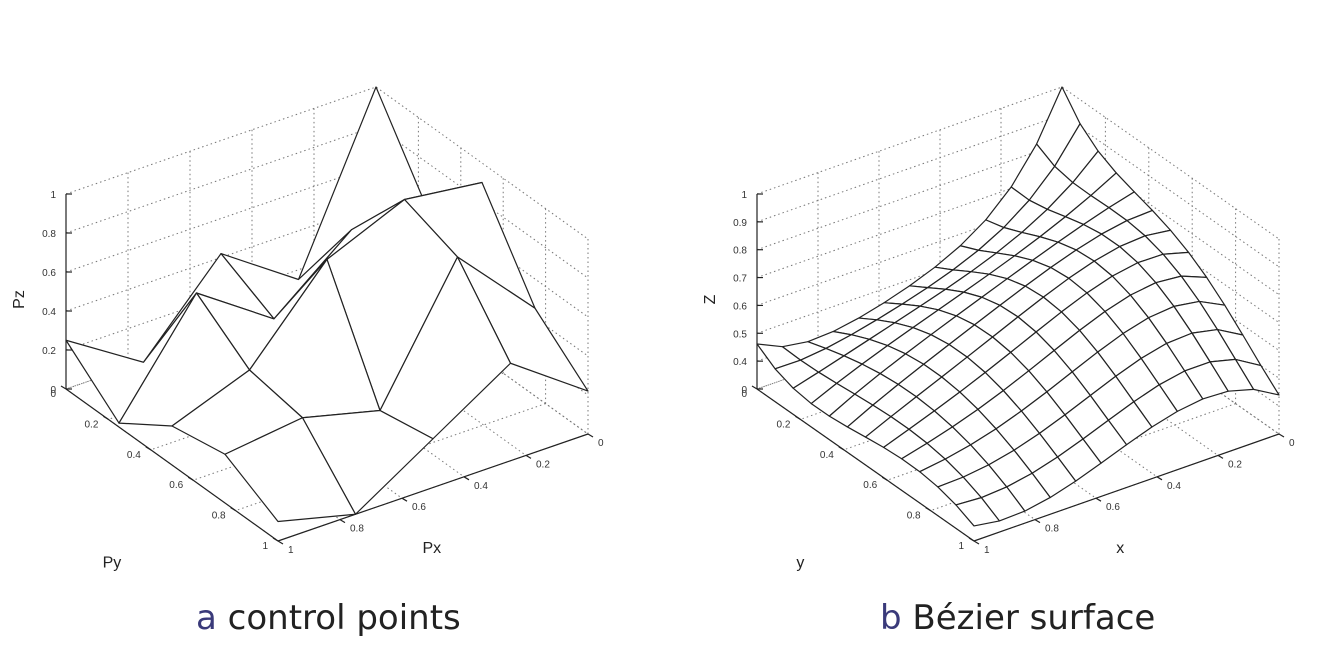 This screenshot has width=1324, height=656. I want to click on y-axis-label: Py, so click(112, 563).